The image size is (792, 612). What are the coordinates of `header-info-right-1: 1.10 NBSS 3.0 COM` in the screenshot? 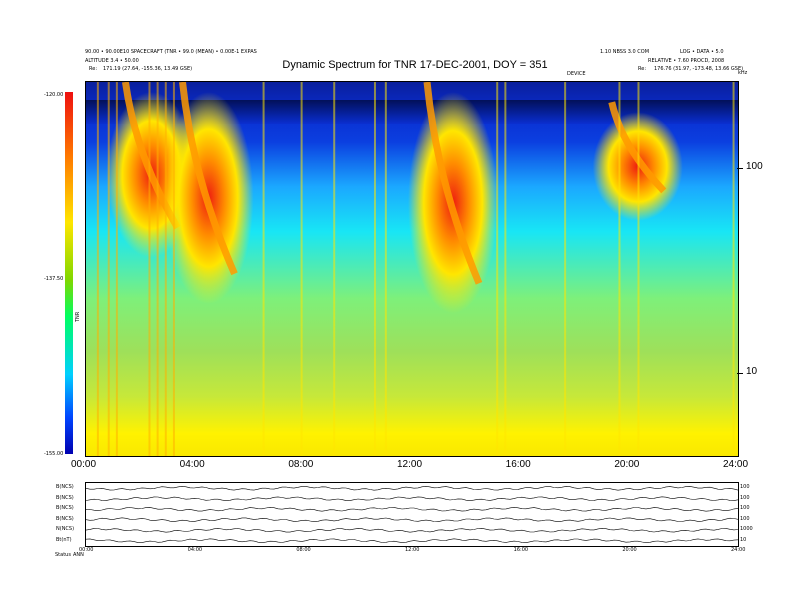 It's located at (625, 52).